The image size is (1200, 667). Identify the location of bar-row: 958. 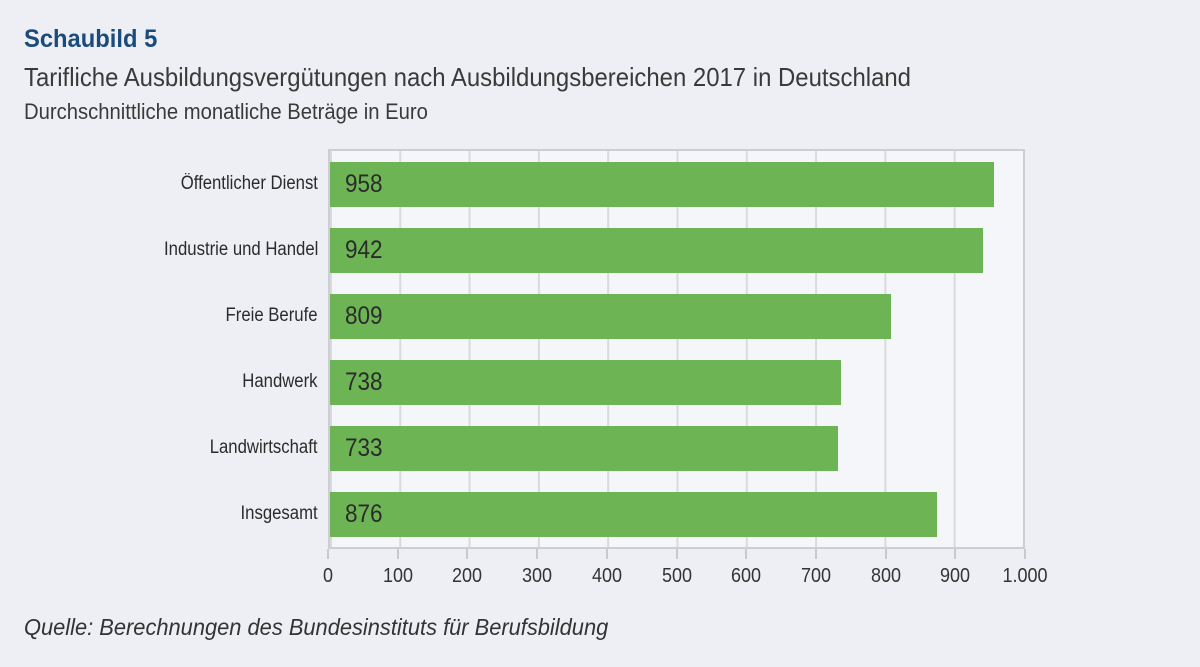
(676, 184).